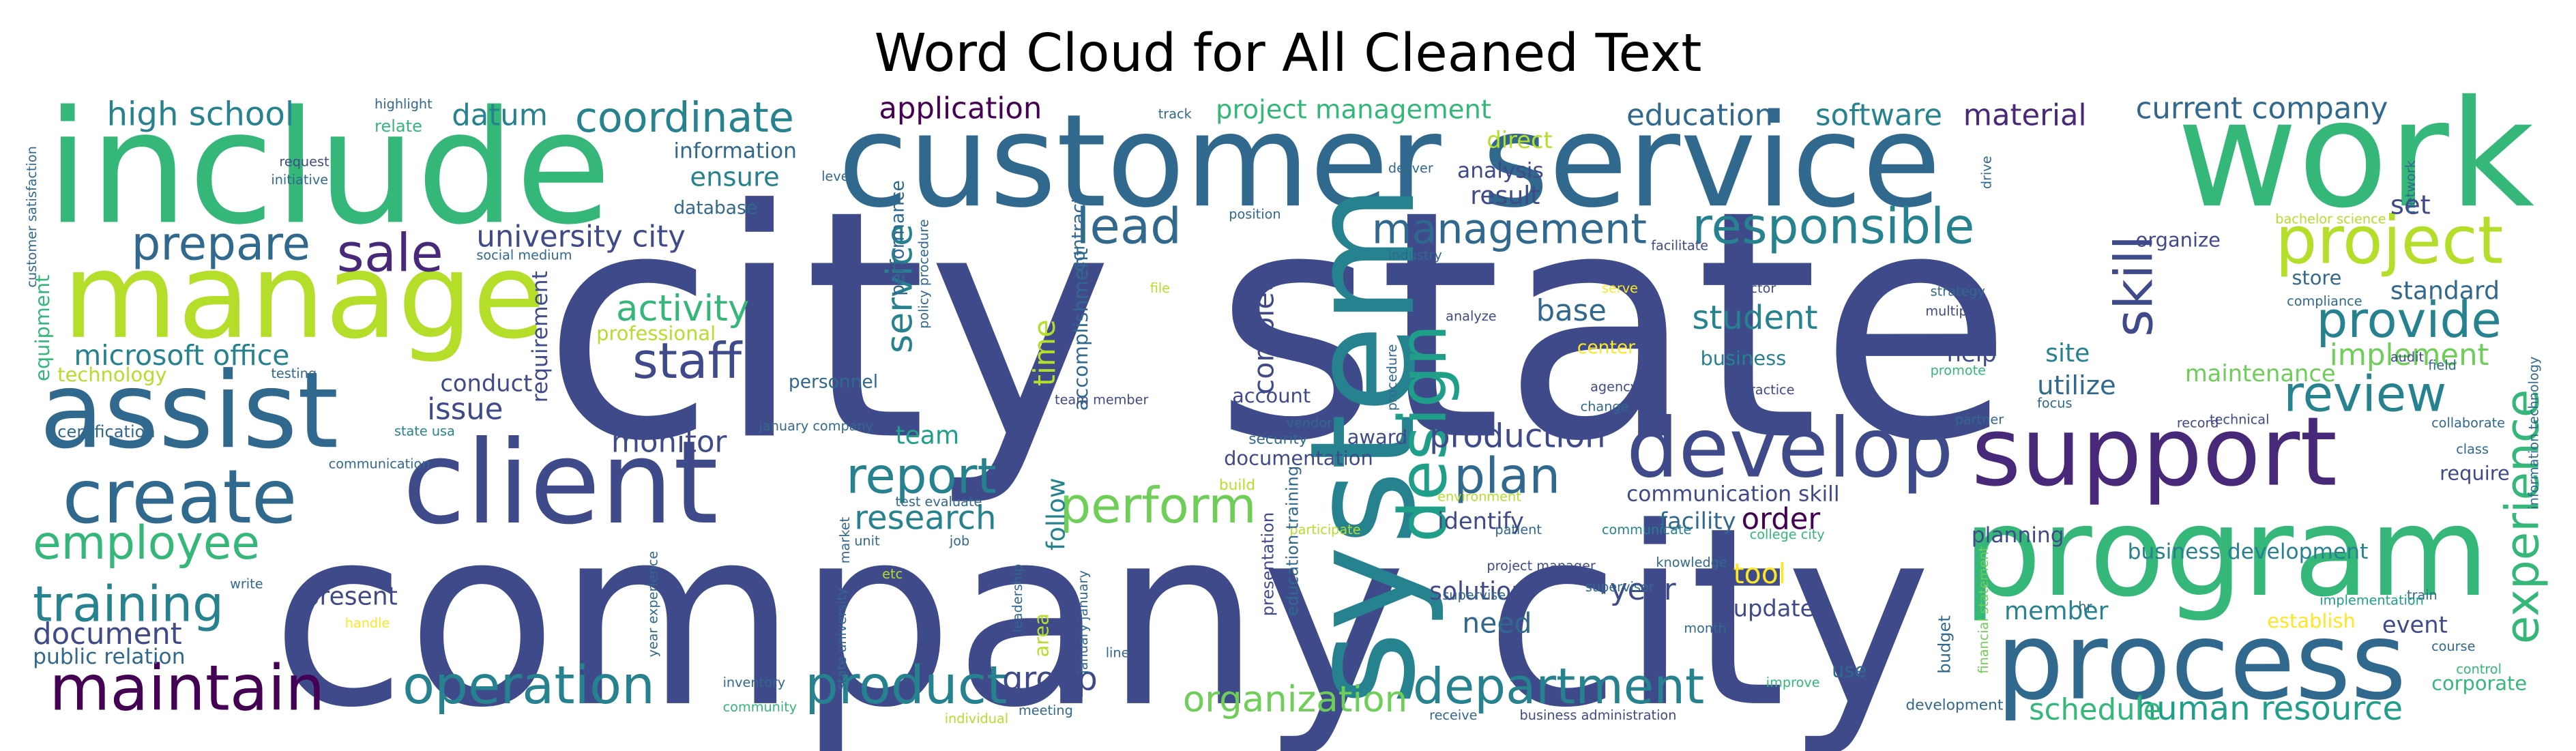 The height and width of the screenshot is (751, 2576). What do you see at coordinates (961, 109) in the screenshot?
I see `word: application` at bounding box center [961, 109].